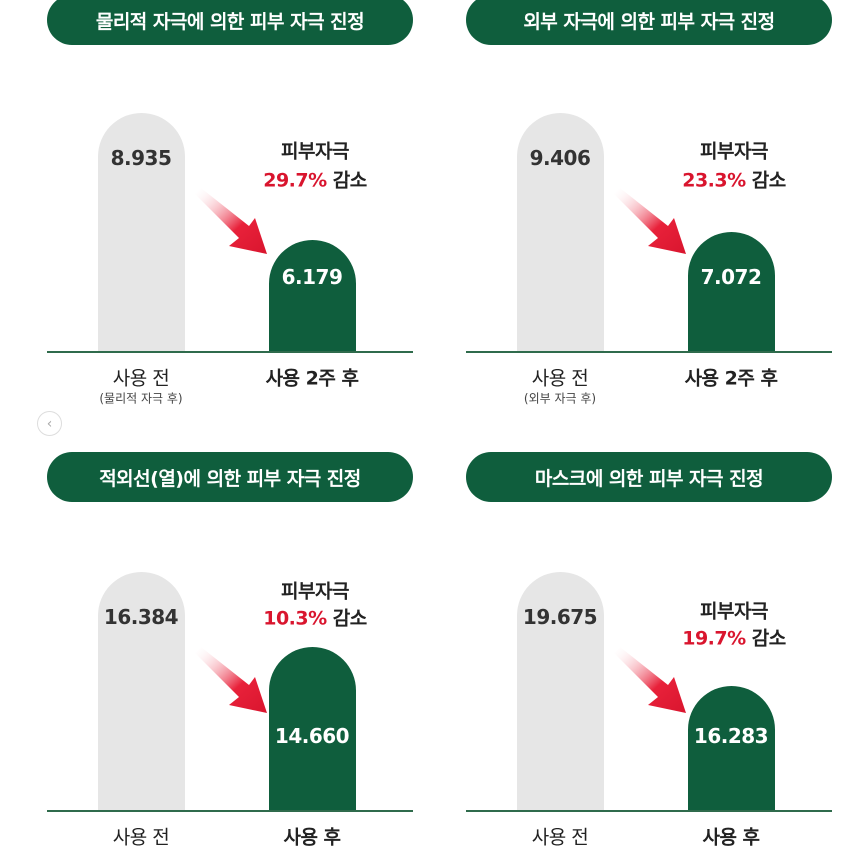 This screenshot has width=849, height=850. I want to click on chart-title: 마스크에 의한 피부 자극 진정, so click(649, 477).